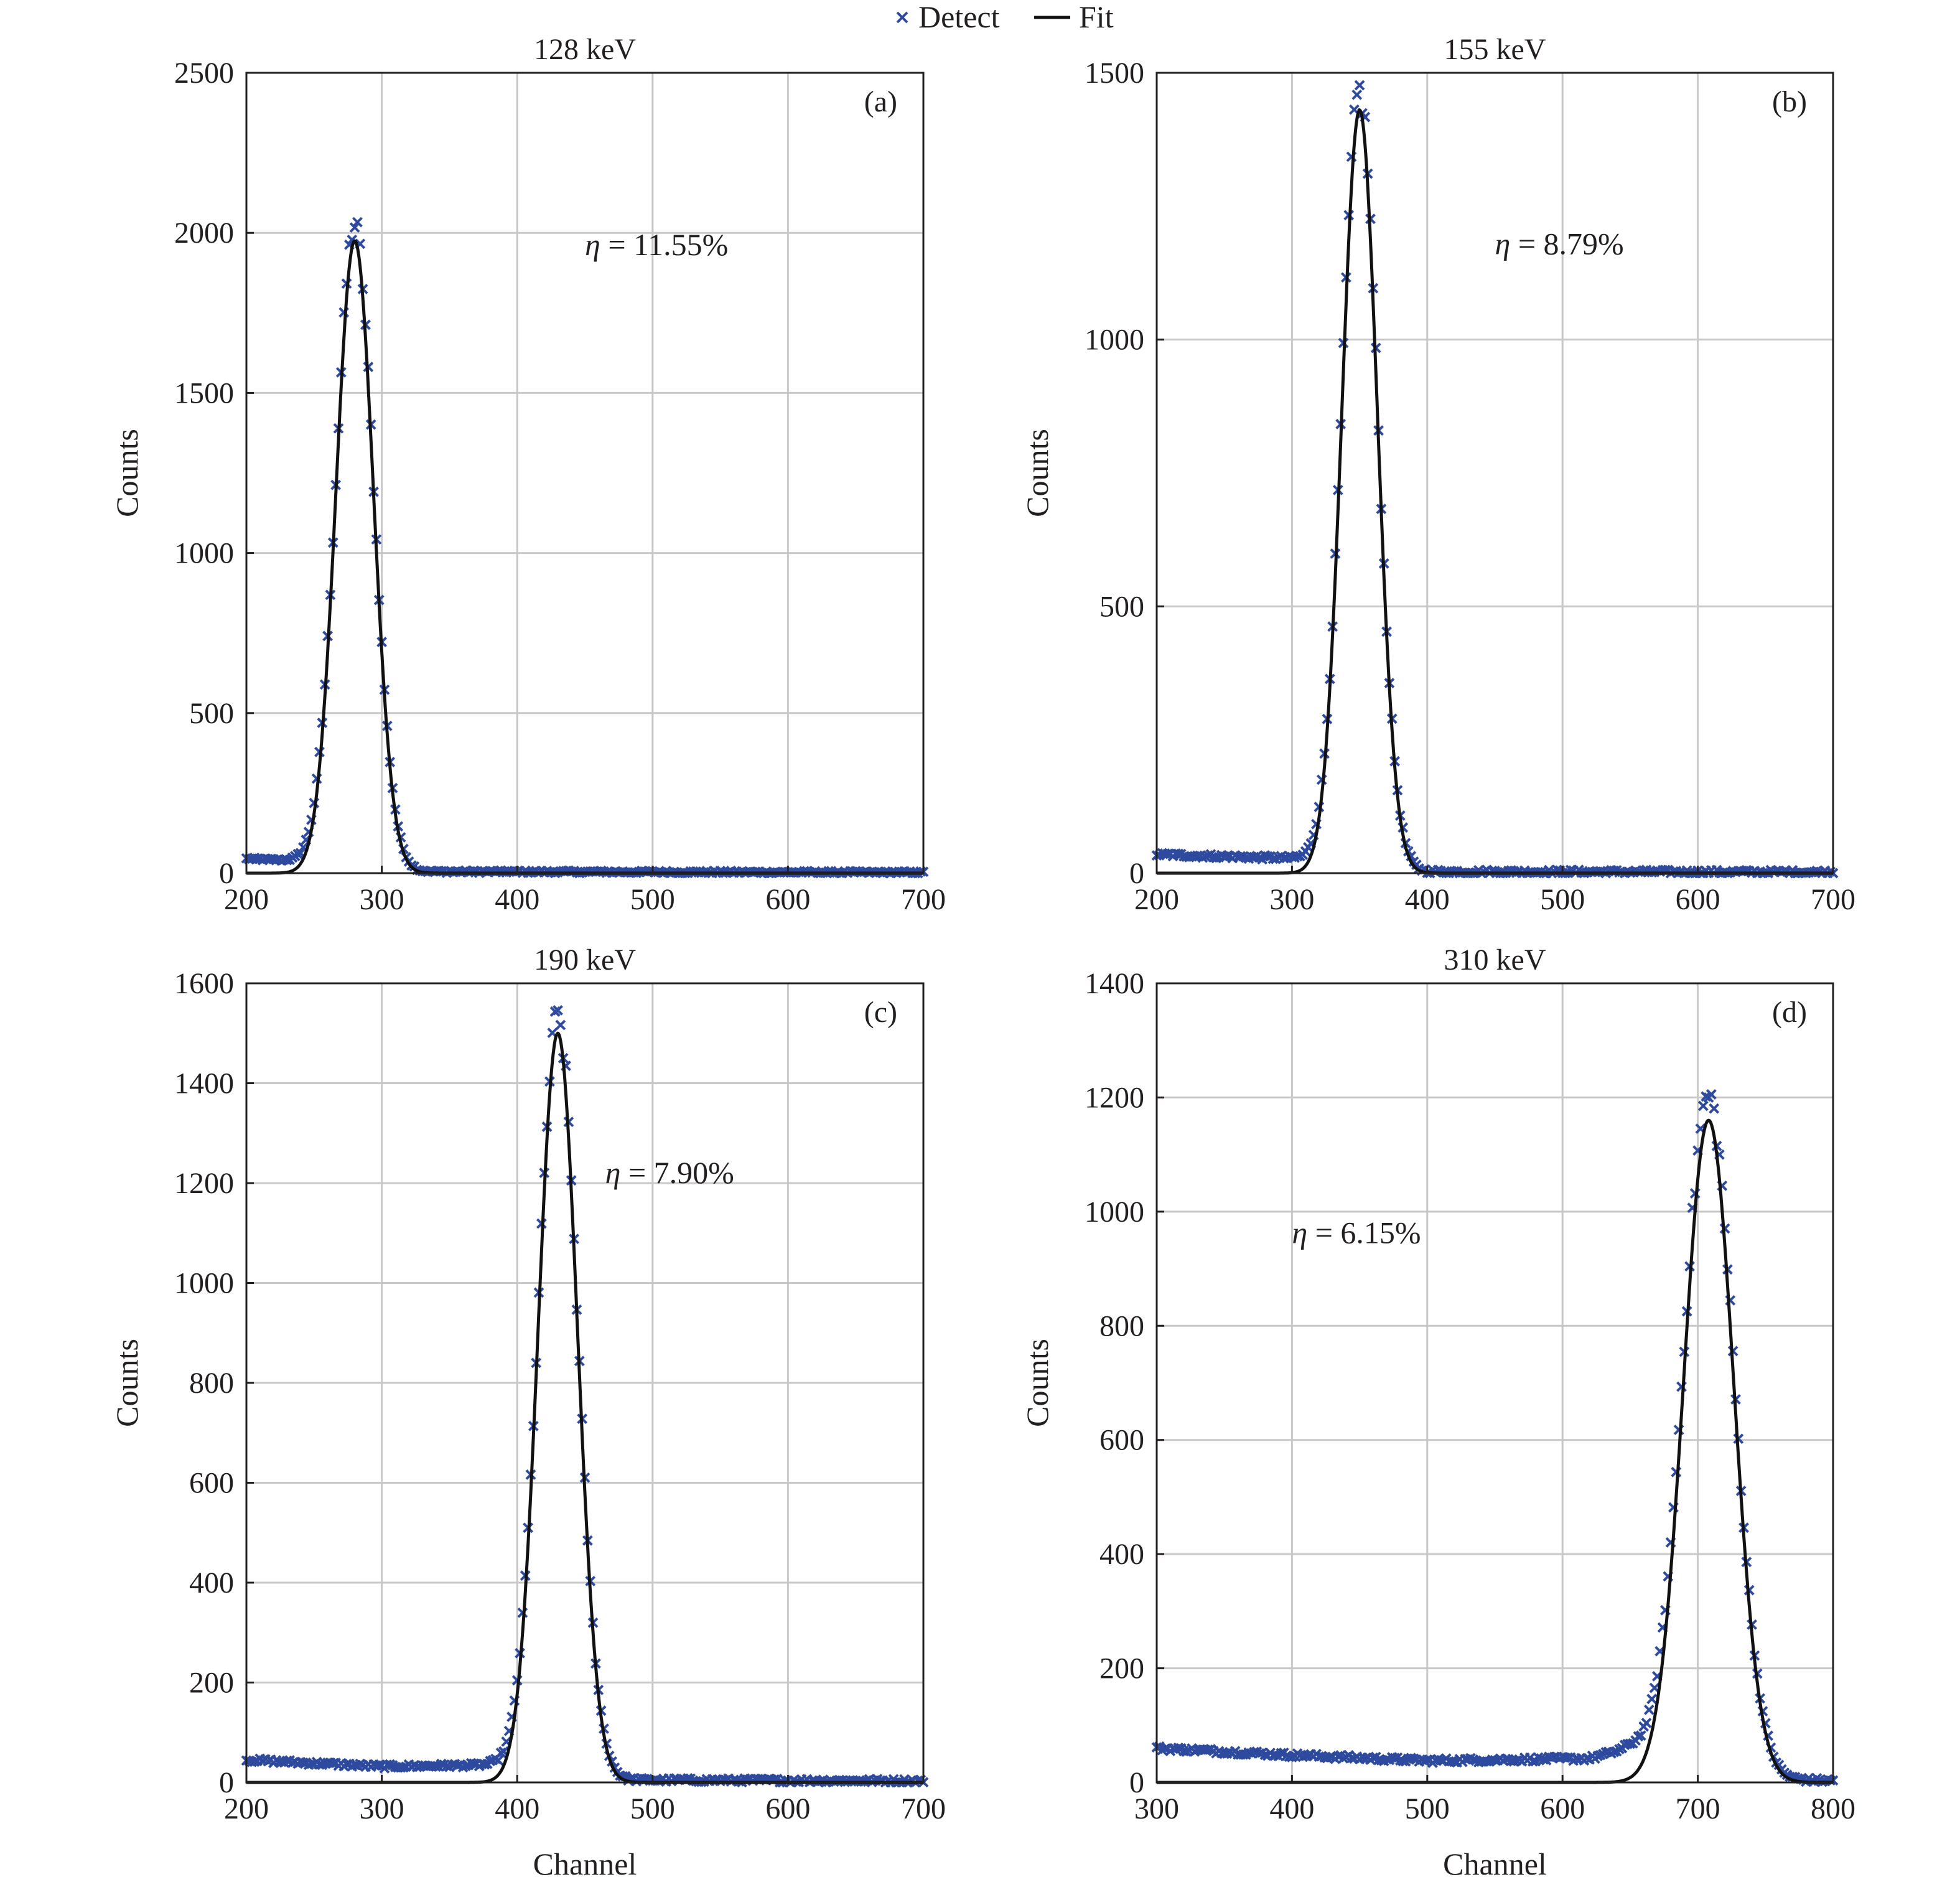  What do you see at coordinates (1157, 900) in the screenshot?
I see `x-tick-label: 200` at bounding box center [1157, 900].